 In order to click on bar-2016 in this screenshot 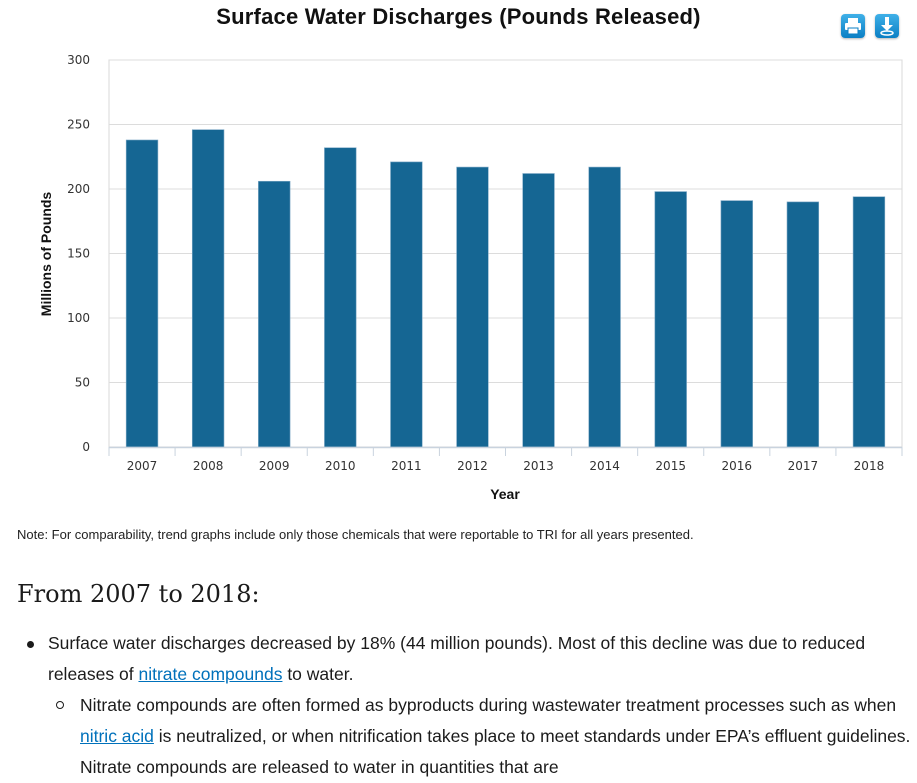, I will do `click(736, 324)`.